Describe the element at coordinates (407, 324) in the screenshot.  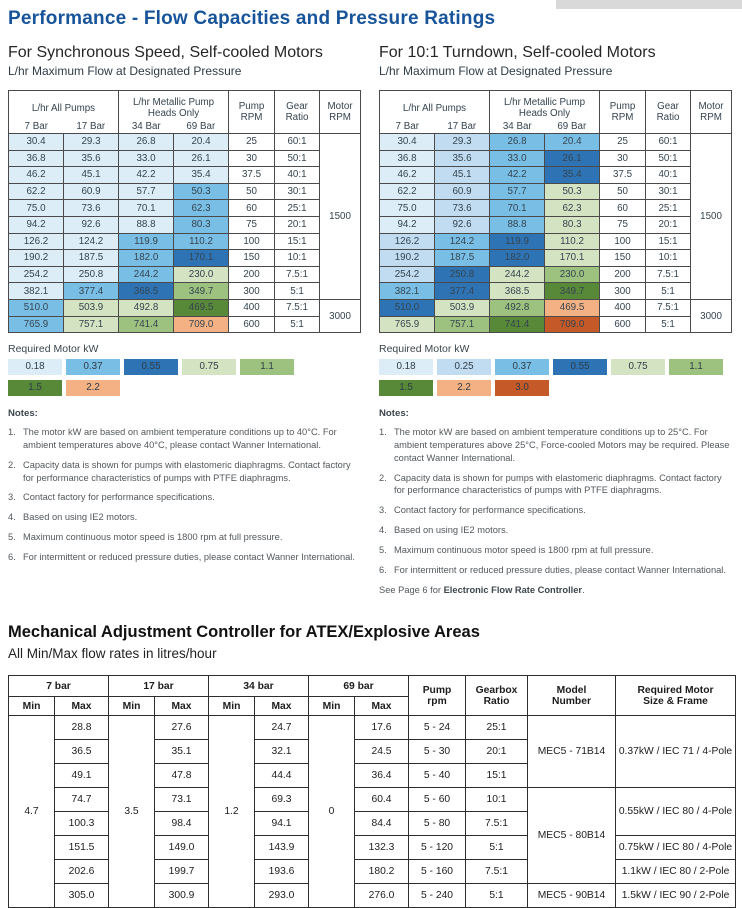
I see `flow-cell: 765.9` at that location.